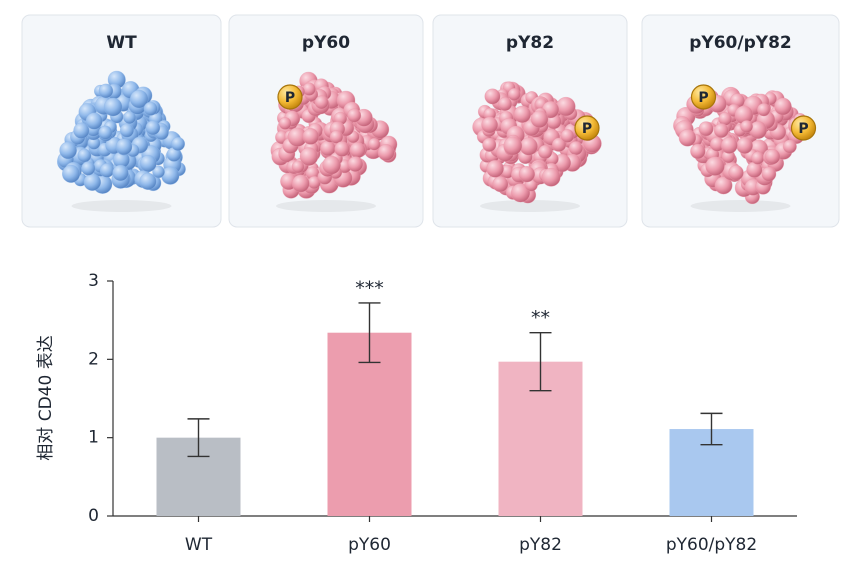  I want to click on panel: WT, so click(121, 121).